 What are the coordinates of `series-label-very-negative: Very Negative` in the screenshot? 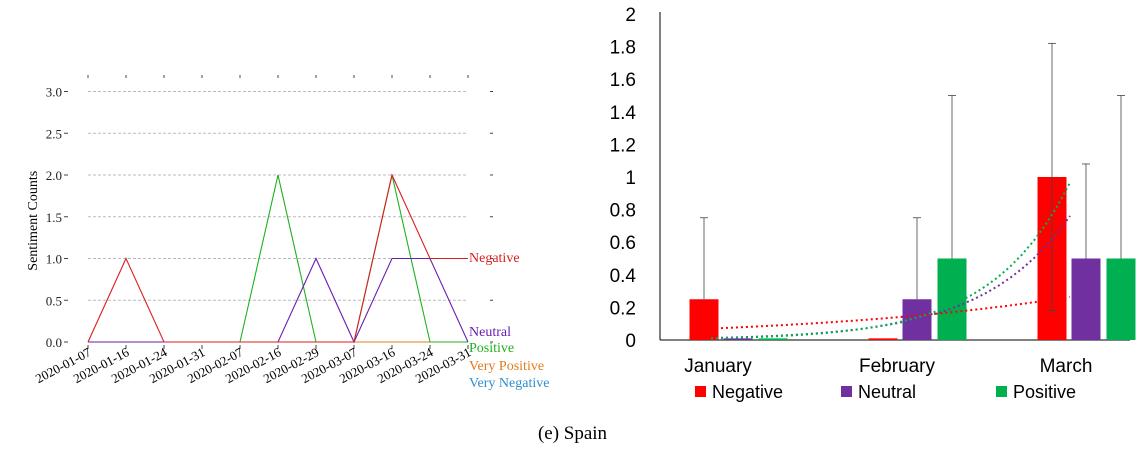 It's located at (509, 383).